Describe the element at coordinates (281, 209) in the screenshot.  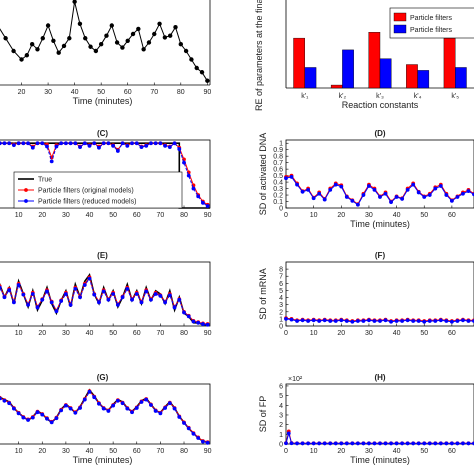
I see `y-tick-label: 0` at that location.